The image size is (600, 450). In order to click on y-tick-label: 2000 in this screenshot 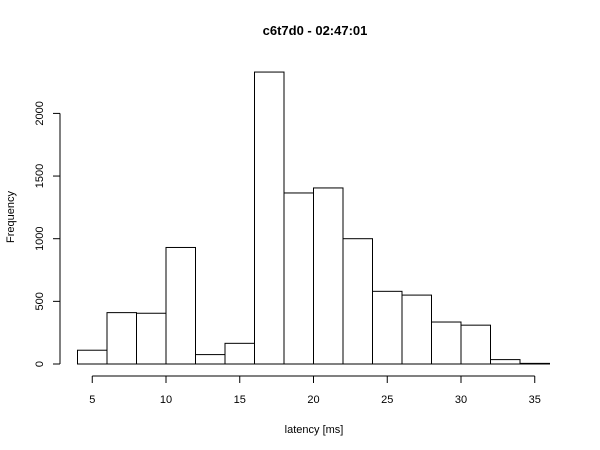, I will do `click(40, 113)`.